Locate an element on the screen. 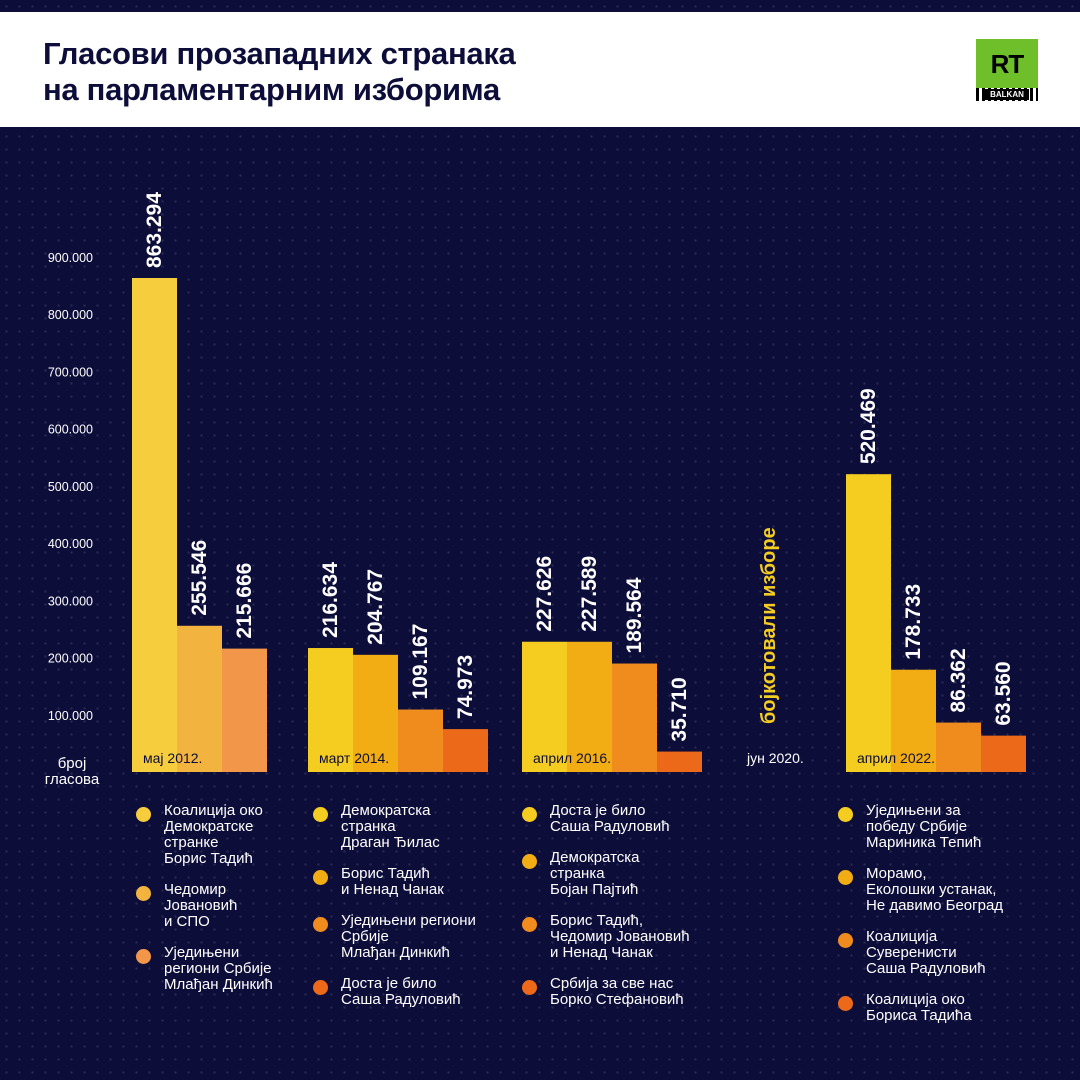  legend-label: Коалиција око Бориса Тадића is located at coordinates (919, 1007).